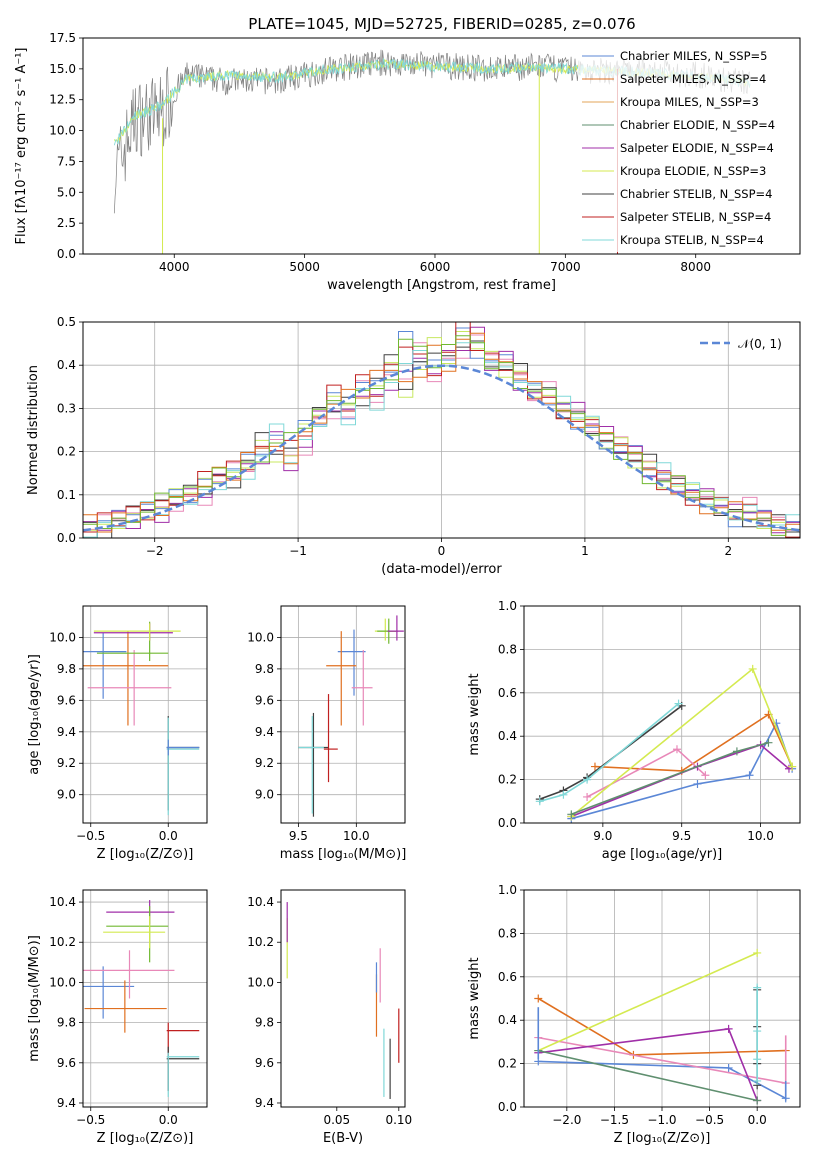 This screenshot has width=819, height=1170. I want to click on x-tick-label: −2, so click(155, 551).